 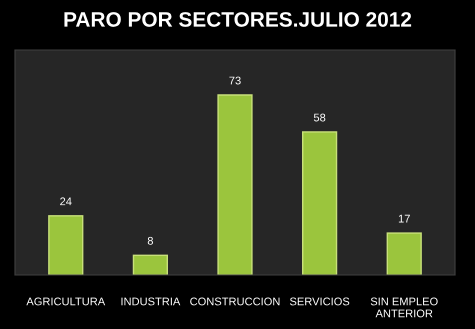 What do you see at coordinates (66, 201) in the screenshot?
I see `data-label: 24` at bounding box center [66, 201].